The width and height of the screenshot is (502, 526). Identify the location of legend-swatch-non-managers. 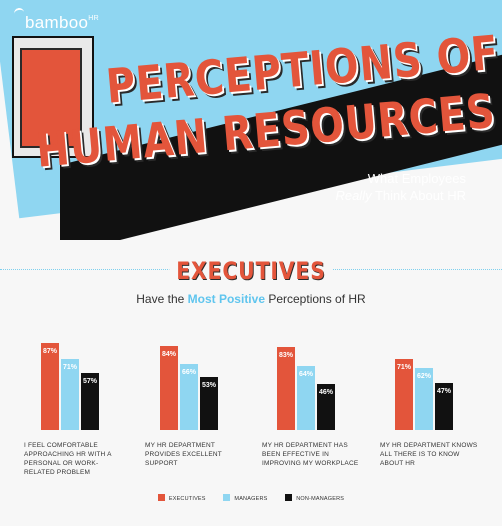
(289, 497).